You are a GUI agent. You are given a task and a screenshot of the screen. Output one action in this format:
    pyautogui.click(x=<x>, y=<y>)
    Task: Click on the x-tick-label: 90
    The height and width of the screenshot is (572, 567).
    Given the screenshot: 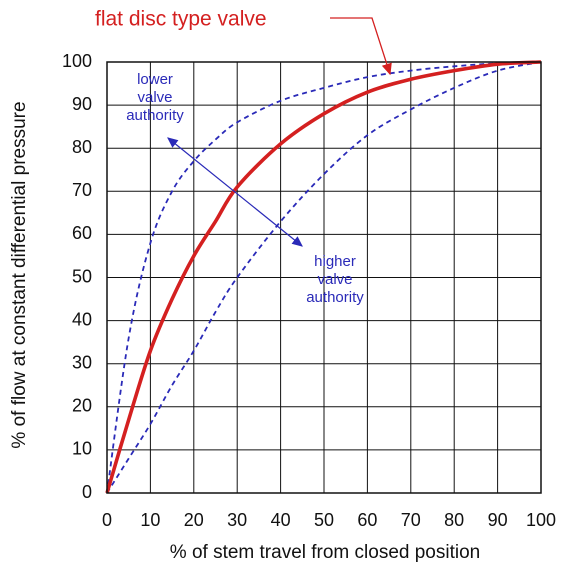 What is the action you would take?
    pyautogui.click(x=498, y=520)
    